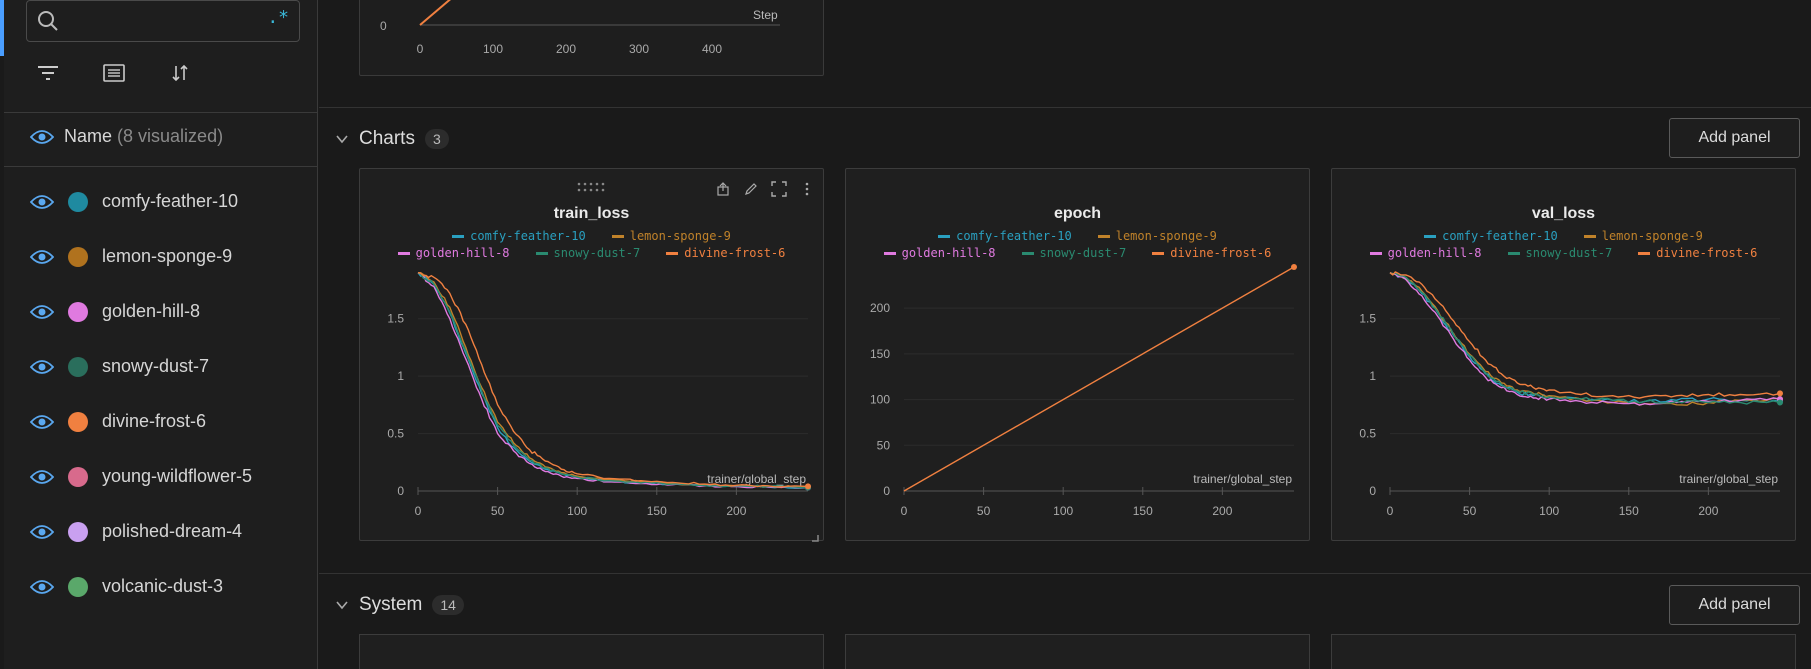 The height and width of the screenshot is (669, 1811). I want to click on top-y-tick: 0, so click(383, 26).